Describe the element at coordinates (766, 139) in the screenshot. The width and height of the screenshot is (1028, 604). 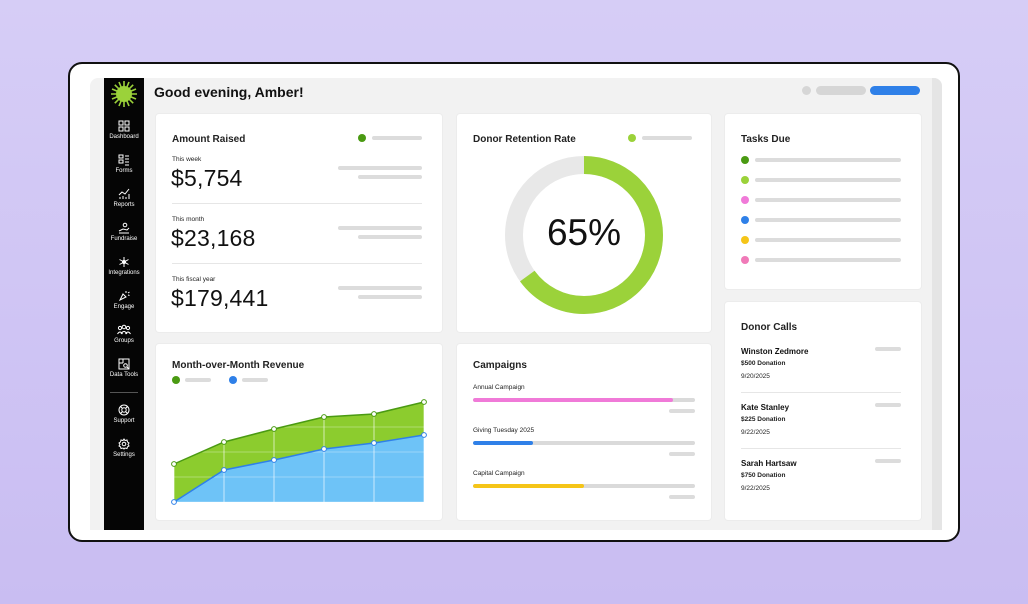
I see `card-title: Tasks Due` at that location.